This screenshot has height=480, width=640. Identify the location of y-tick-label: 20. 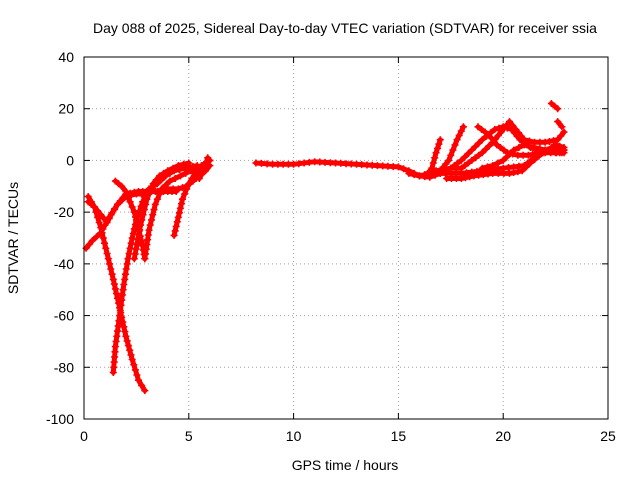
(66, 109).